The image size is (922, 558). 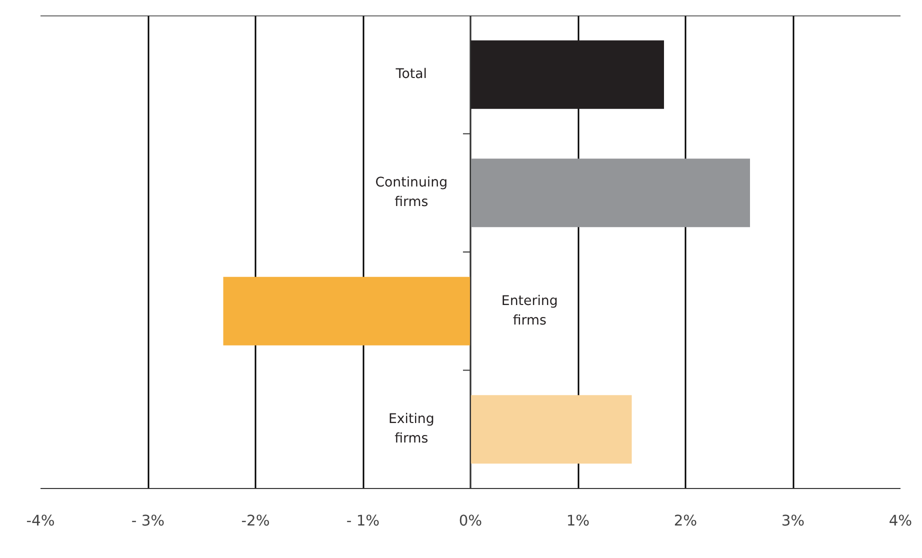 I want to click on x-tick-label: 4%, so click(x=900, y=521).